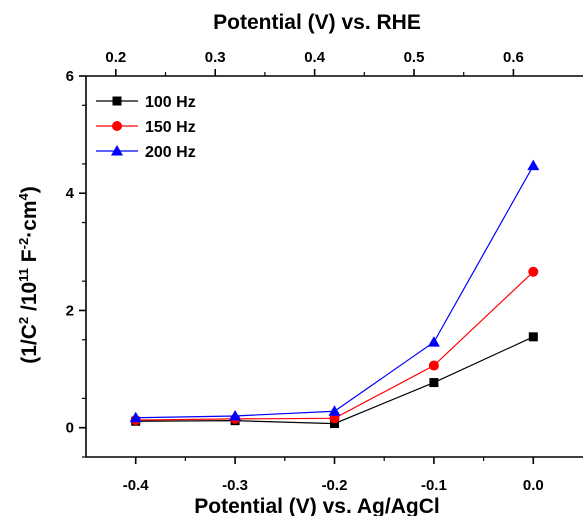  What do you see at coordinates (28, 275) in the screenshot?
I see `y-axis-title: (1/C2 /1011 F-2·cm4)` at bounding box center [28, 275].